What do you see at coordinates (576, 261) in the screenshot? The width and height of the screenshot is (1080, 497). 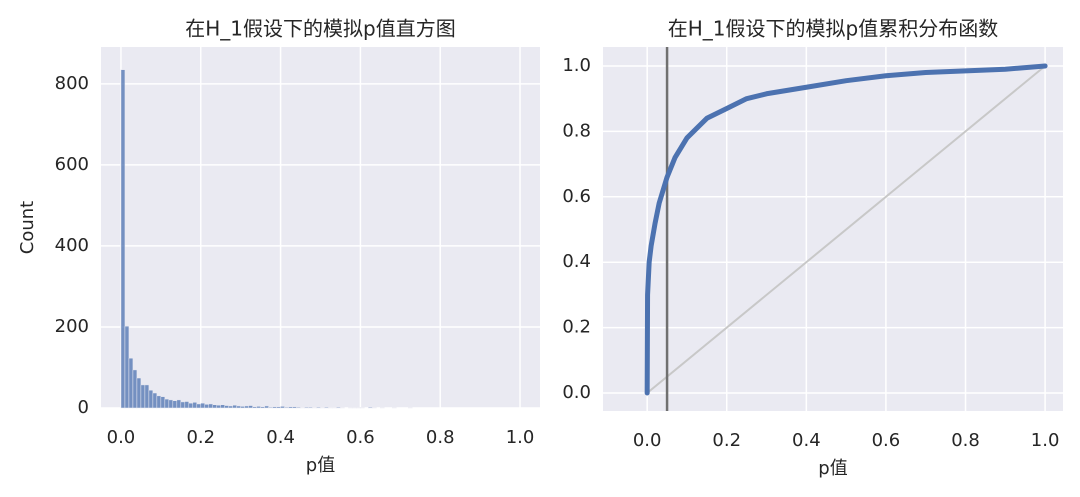 I see `y-tick-label: 0.4` at bounding box center [576, 261].